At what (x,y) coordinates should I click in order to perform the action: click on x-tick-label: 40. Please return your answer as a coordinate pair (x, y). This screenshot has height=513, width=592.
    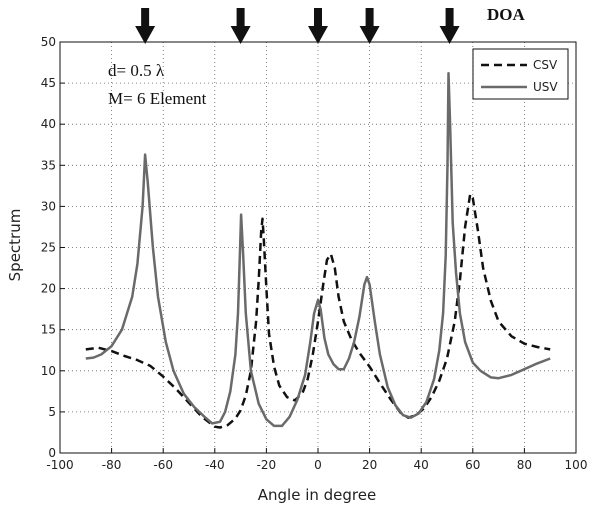
    Looking at the image, I should click on (421, 465).